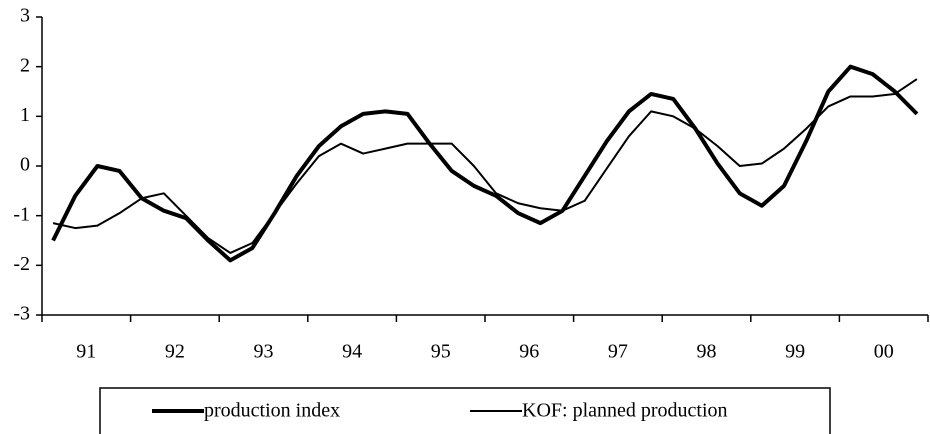 The height and width of the screenshot is (434, 930). I want to click on y-tick-label: 1, so click(25, 115).